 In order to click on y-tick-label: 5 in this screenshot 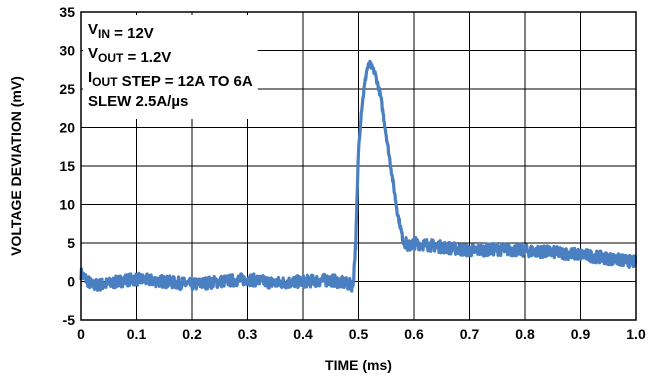, I will do `click(71, 243)`.